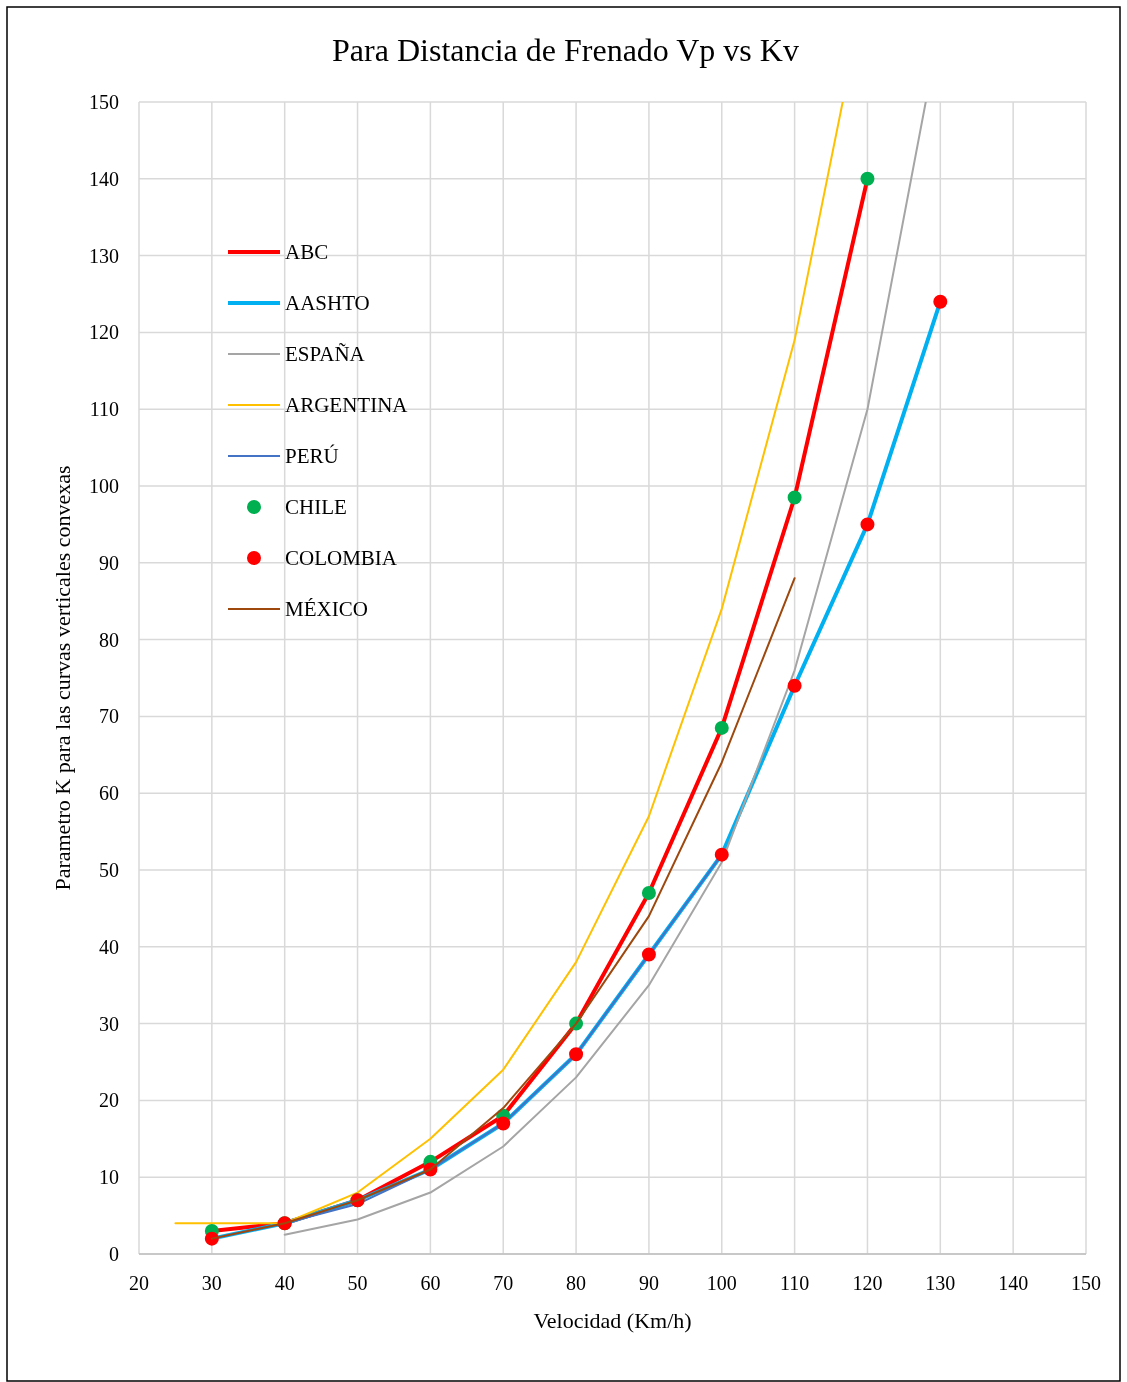 This screenshot has height=1382, width=1127. What do you see at coordinates (109, 793) in the screenshot?
I see `y-tick-label: 60` at bounding box center [109, 793].